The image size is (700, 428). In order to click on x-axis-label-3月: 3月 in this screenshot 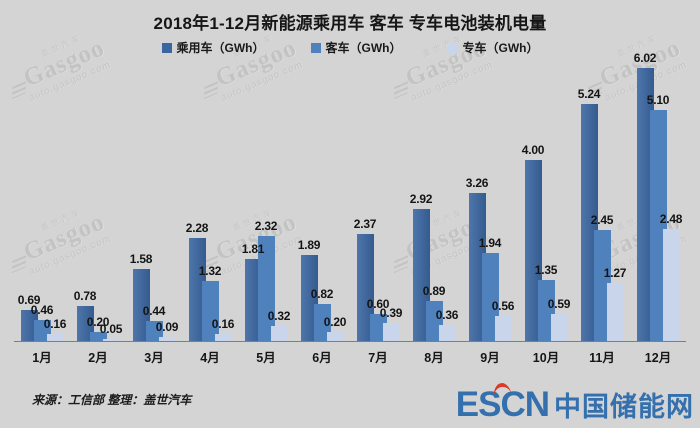, I will do `click(154, 358)`.